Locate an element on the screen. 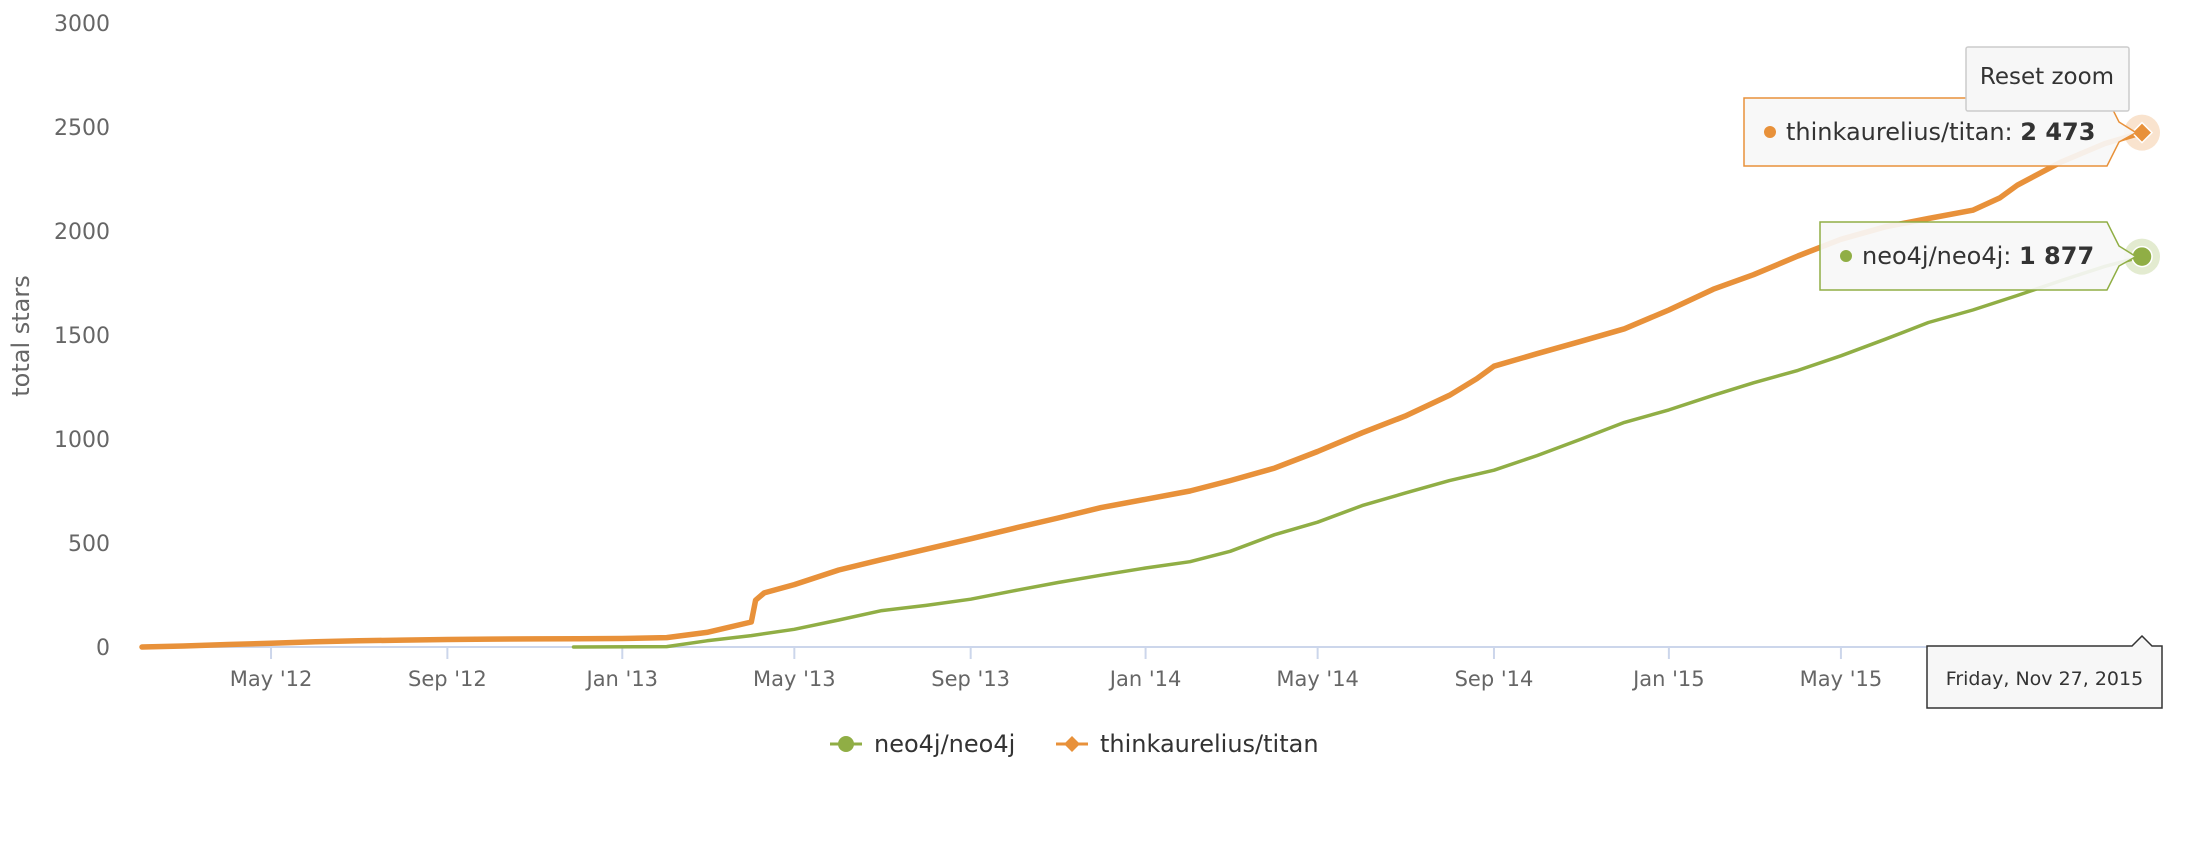 This screenshot has height=868, width=2189. tooltip-date: Friday, Nov 27, 2015 is located at coordinates (2044, 671).